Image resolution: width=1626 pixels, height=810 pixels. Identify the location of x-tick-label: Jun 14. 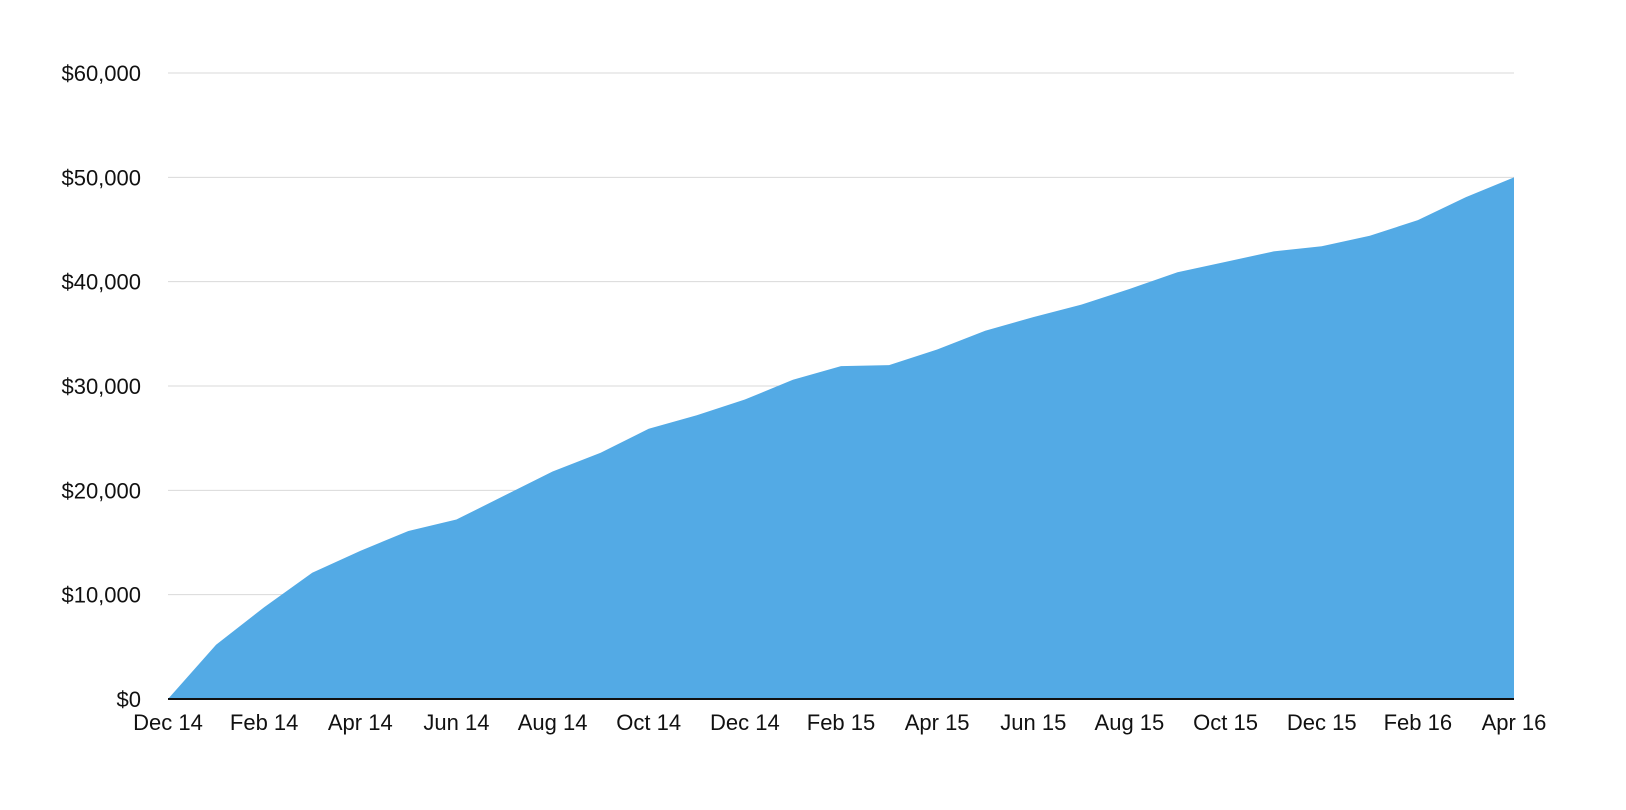
(456, 722).